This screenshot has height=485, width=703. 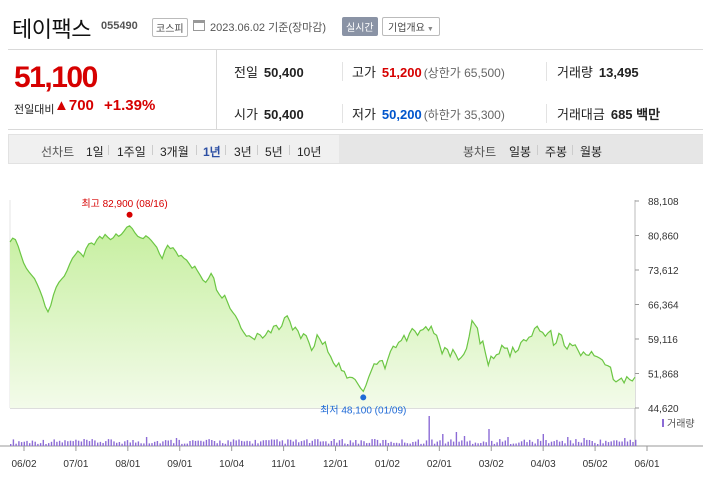 I want to click on x-tick-label: 12/01, so click(x=335, y=464).